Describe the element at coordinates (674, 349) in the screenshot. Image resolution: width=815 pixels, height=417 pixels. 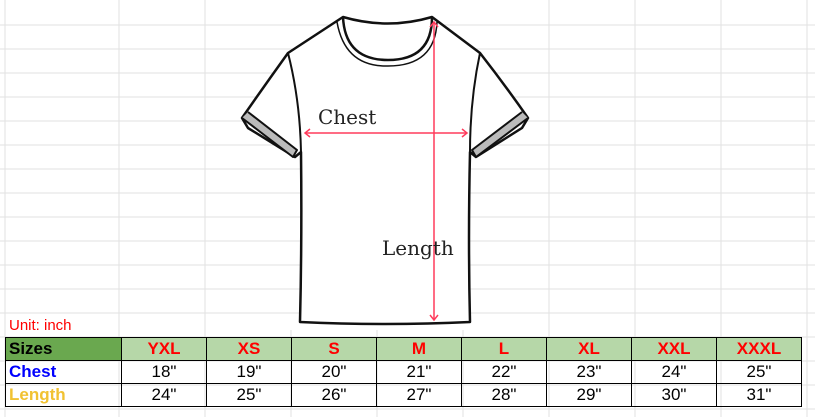
I see `size-cell: XXL` at that location.